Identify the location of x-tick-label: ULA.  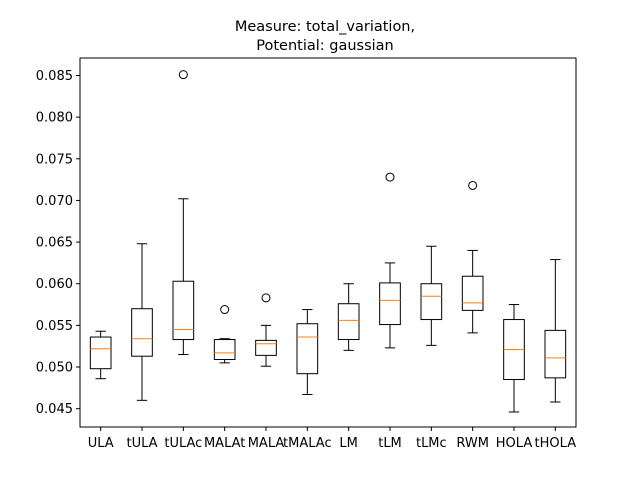
(101, 443).